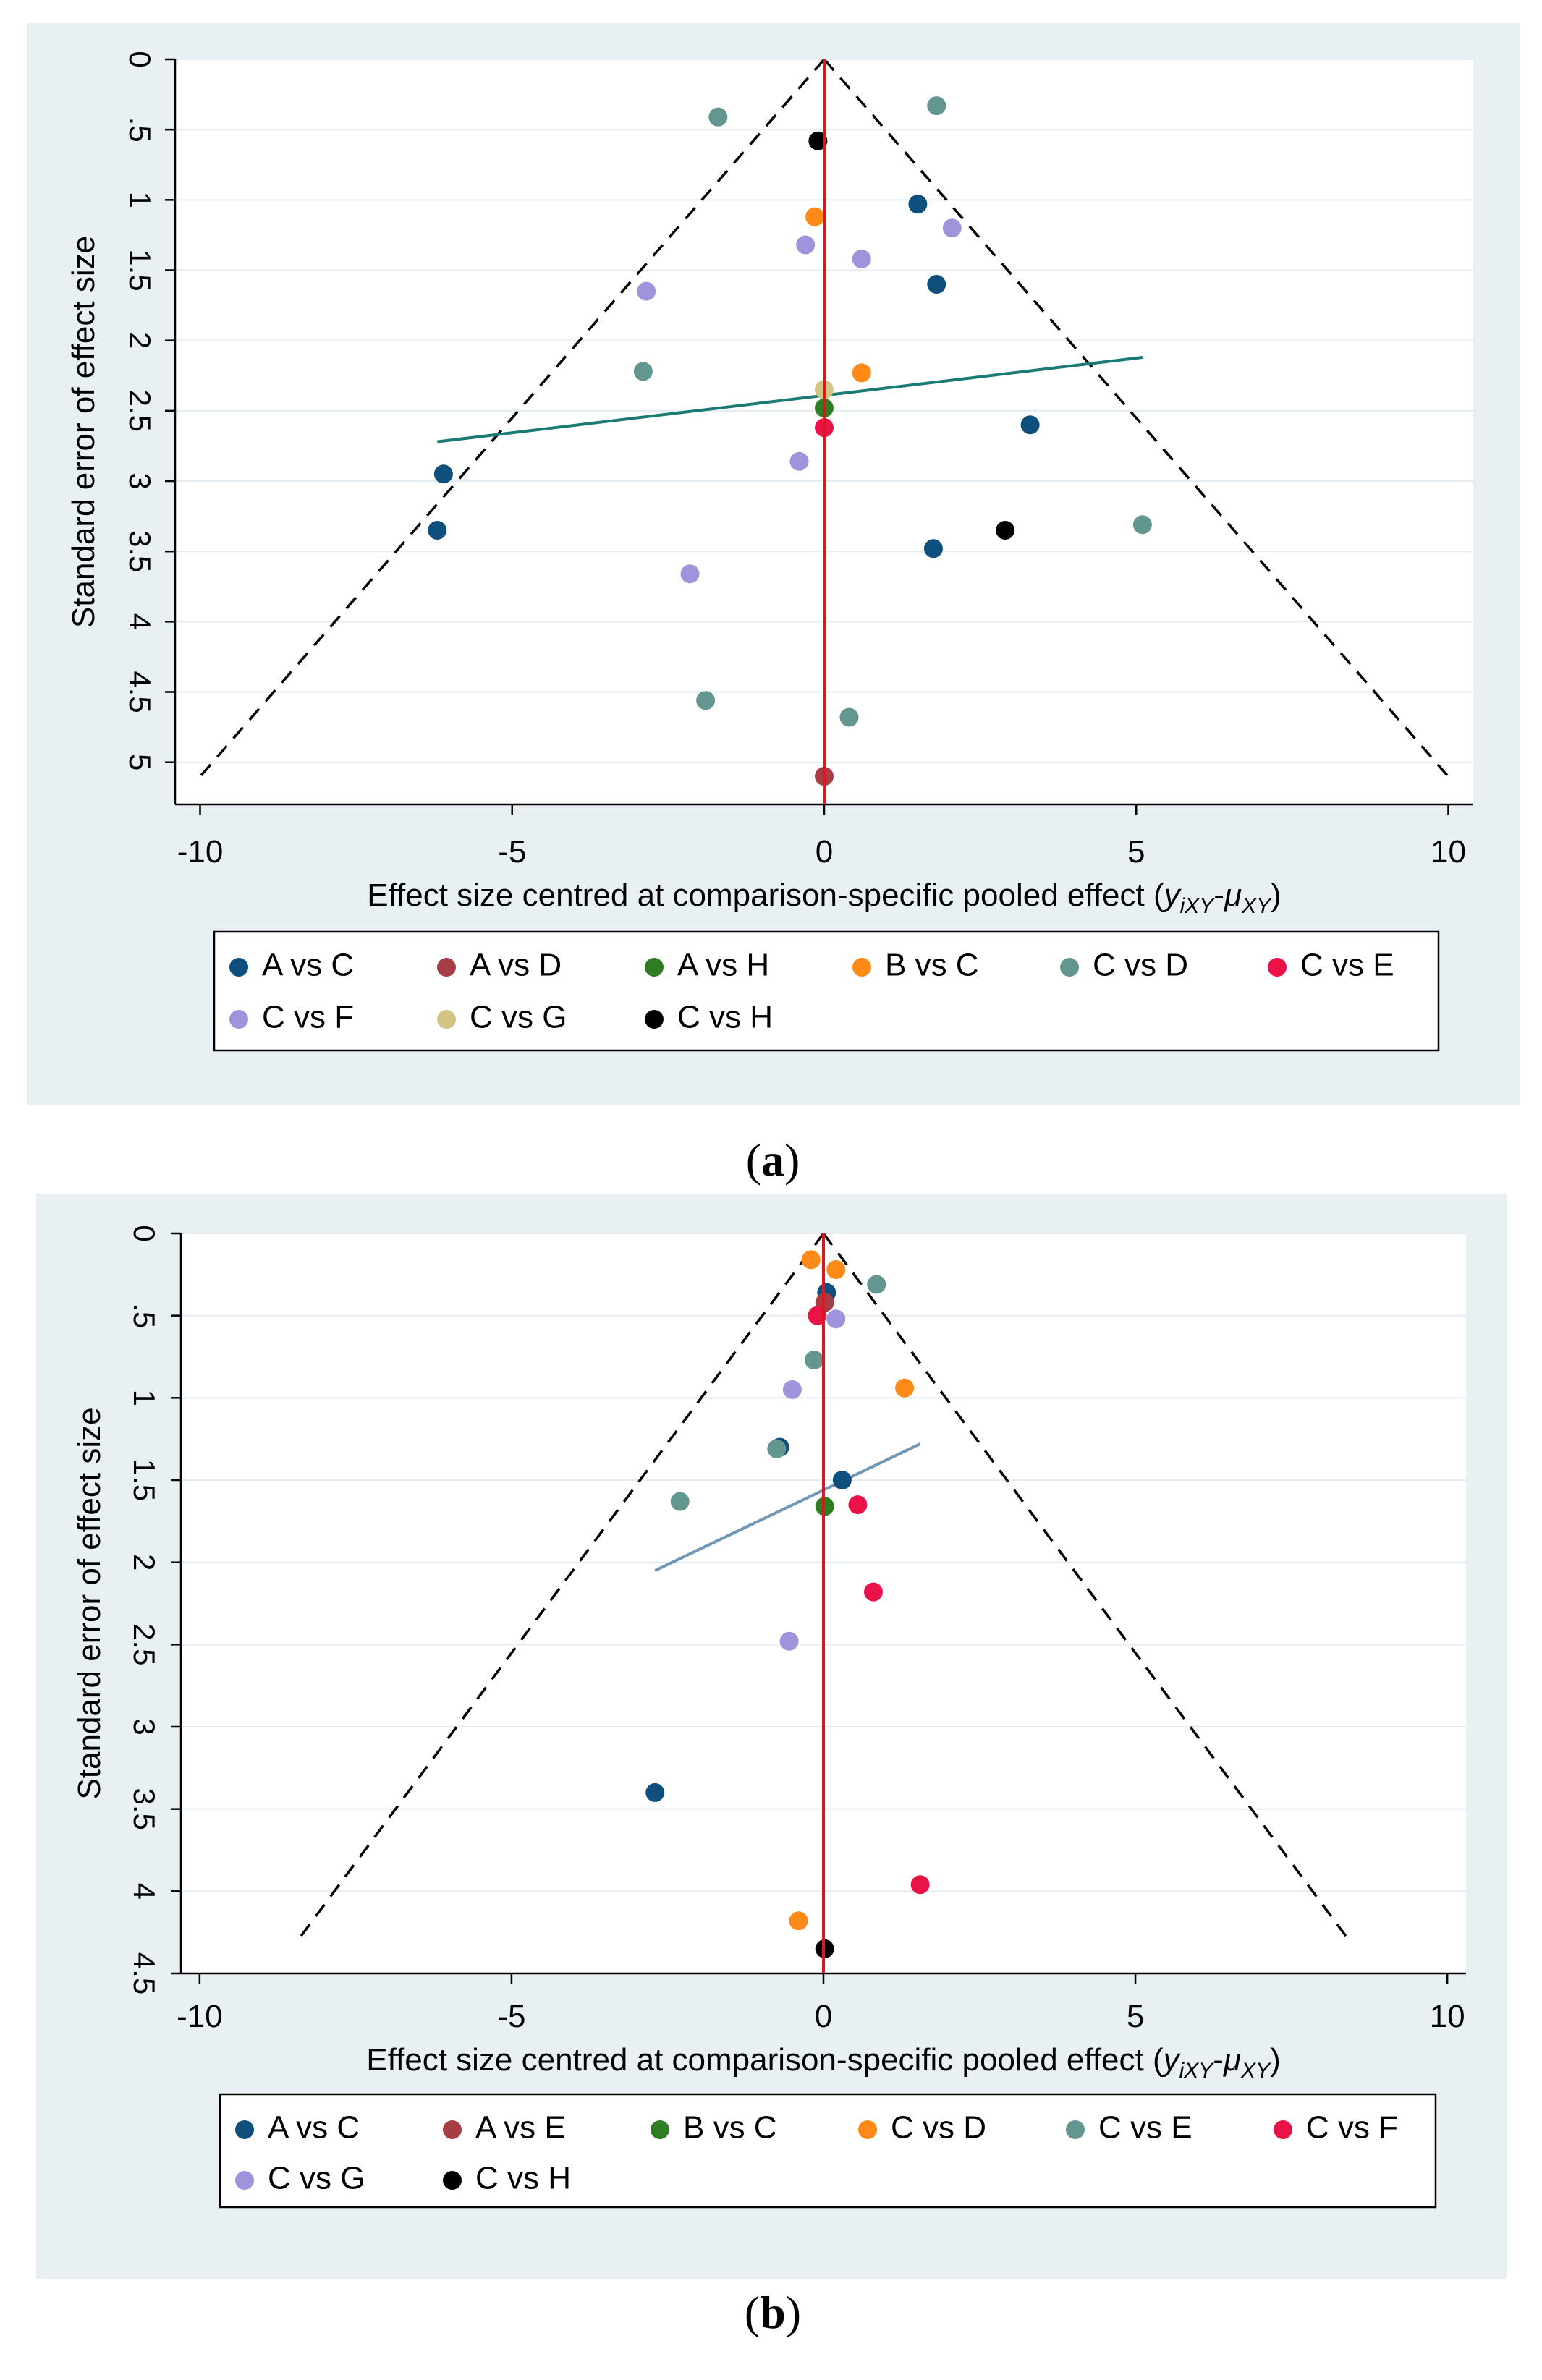 This screenshot has width=1542, height=2380. Describe the element at coordinates (200, 852) in the screenshot. I see `x-tick-label: -10` at that location.